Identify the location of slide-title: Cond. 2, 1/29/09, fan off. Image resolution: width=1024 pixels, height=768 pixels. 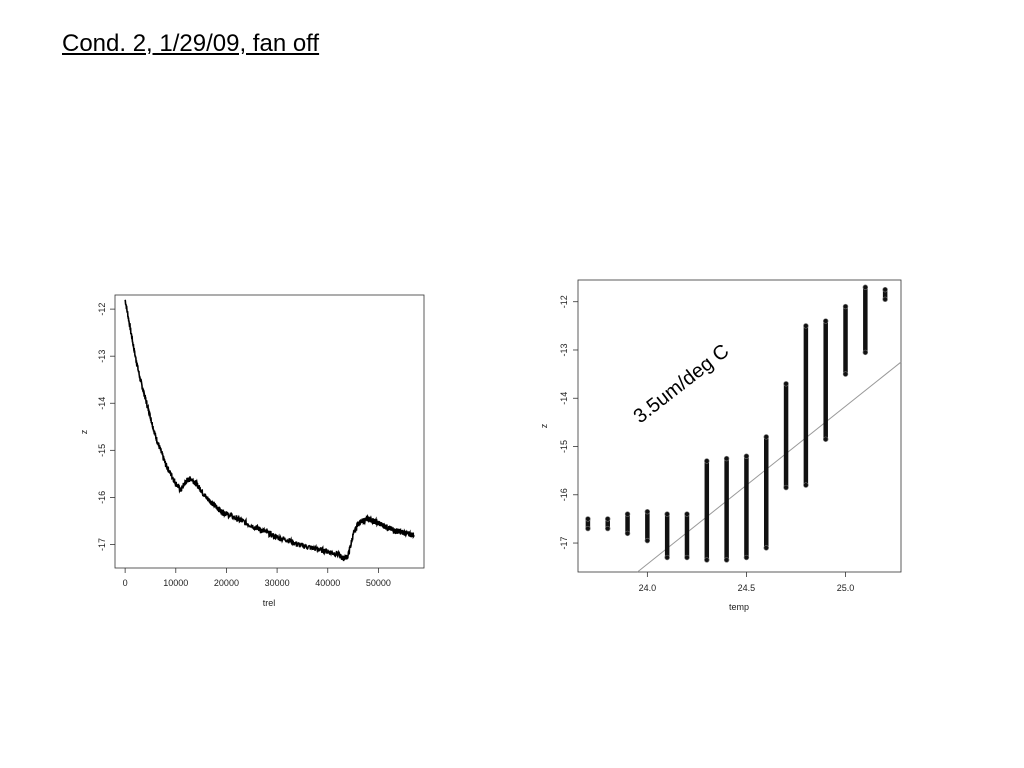
(191, 43).